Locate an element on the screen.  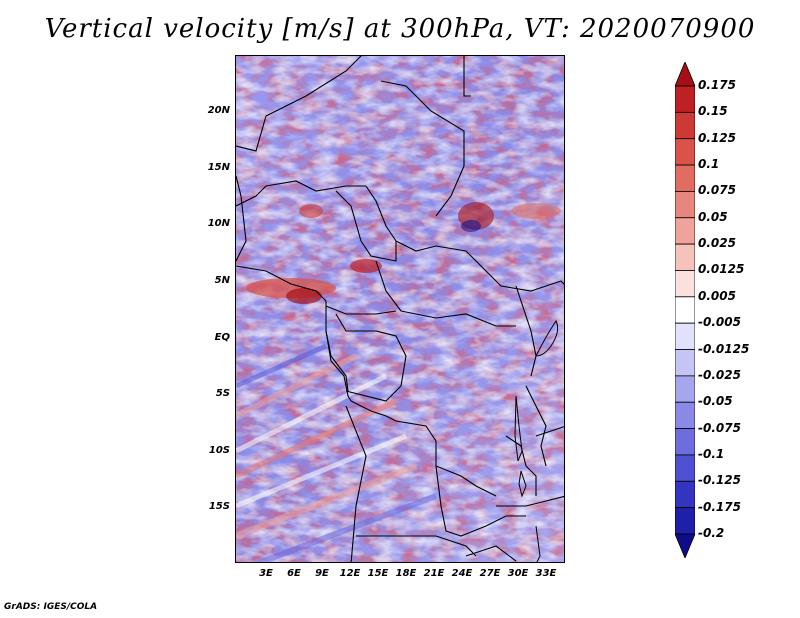
great-lakes is located at coordinates (536, 441).